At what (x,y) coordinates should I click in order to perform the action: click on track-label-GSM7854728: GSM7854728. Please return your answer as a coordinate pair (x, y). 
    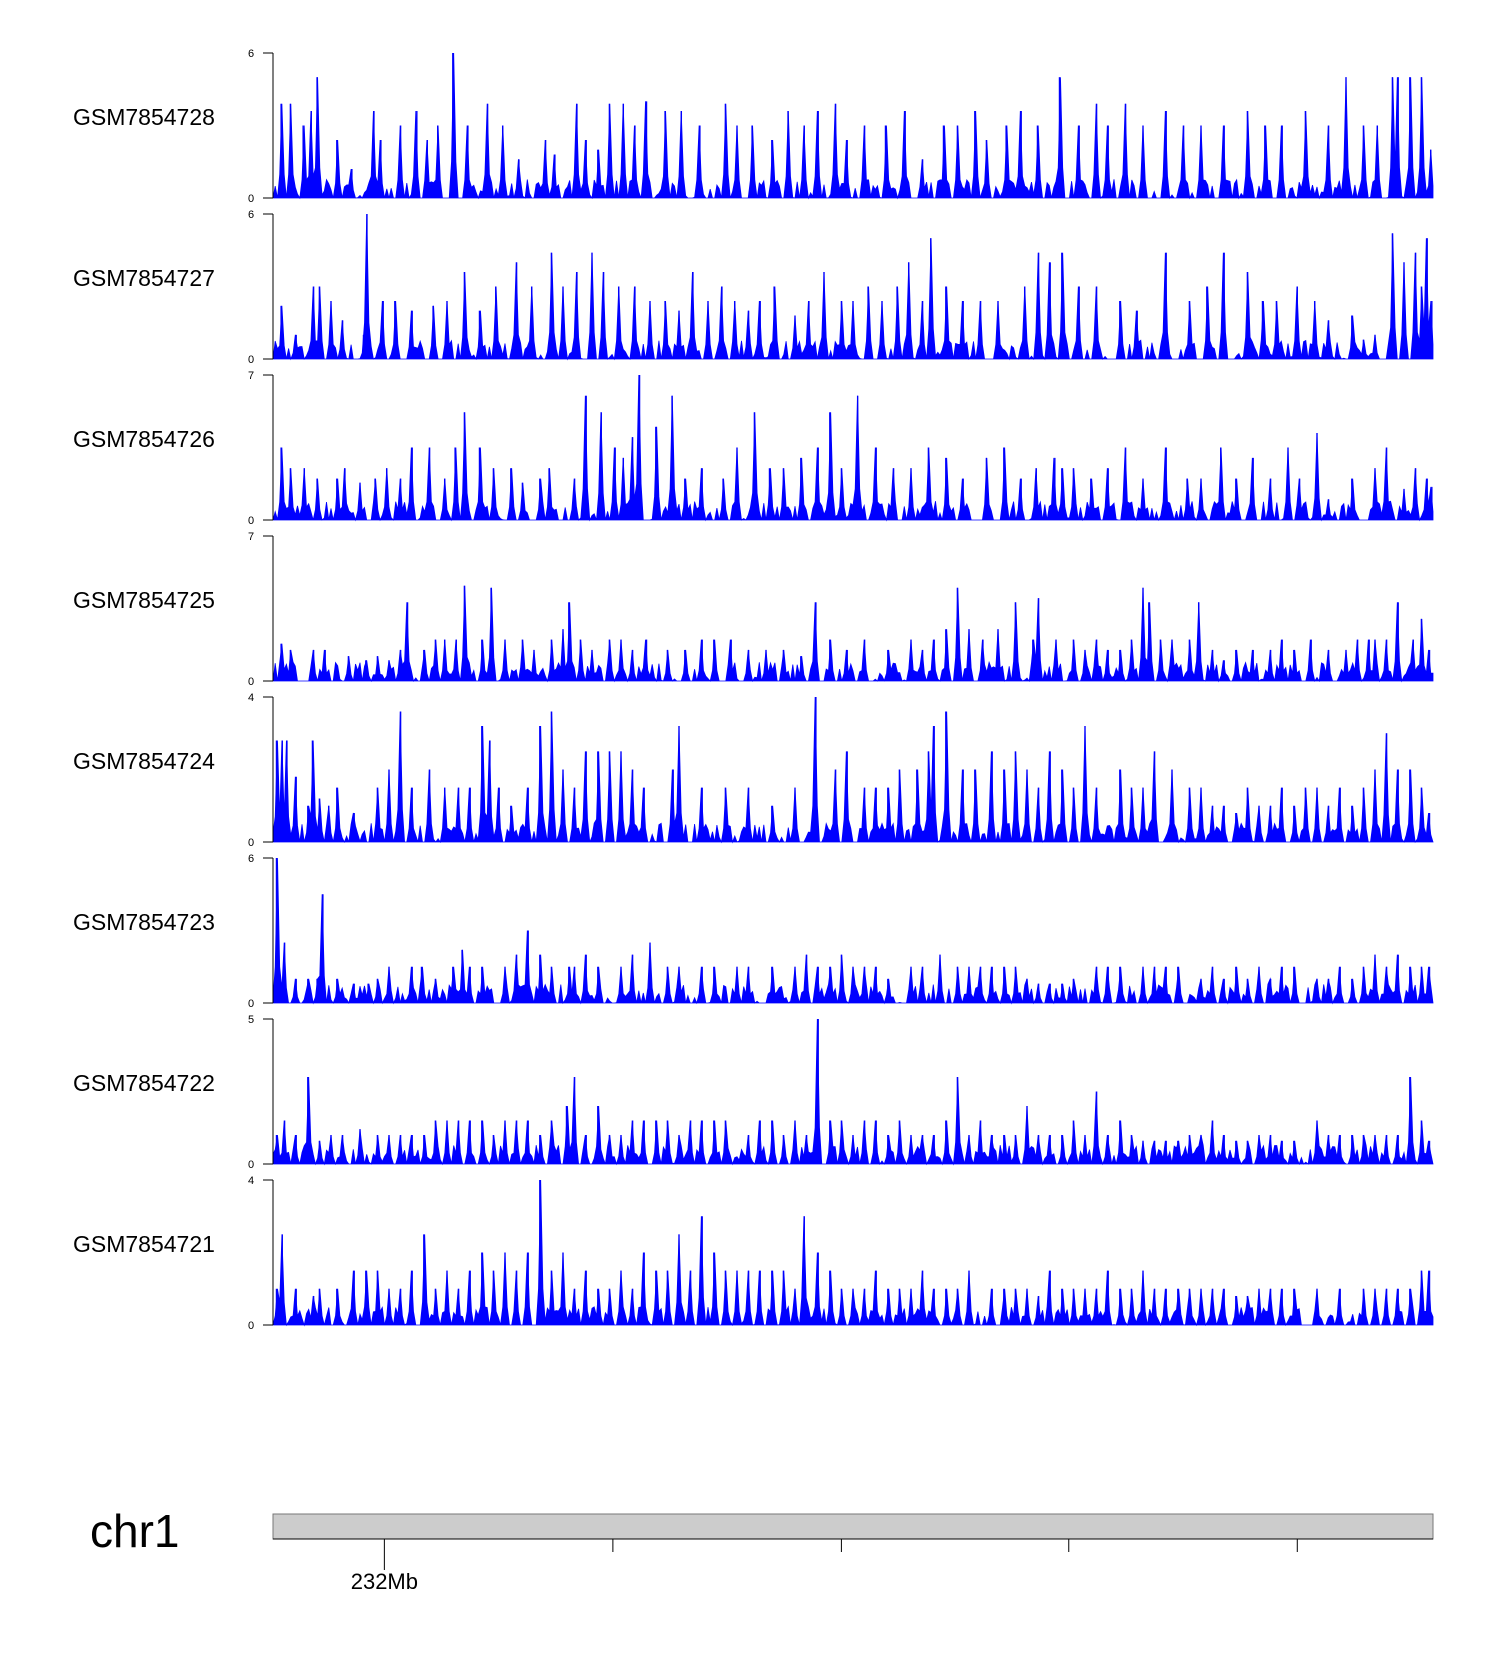
    Looking at the image, I should click on (144, 117).